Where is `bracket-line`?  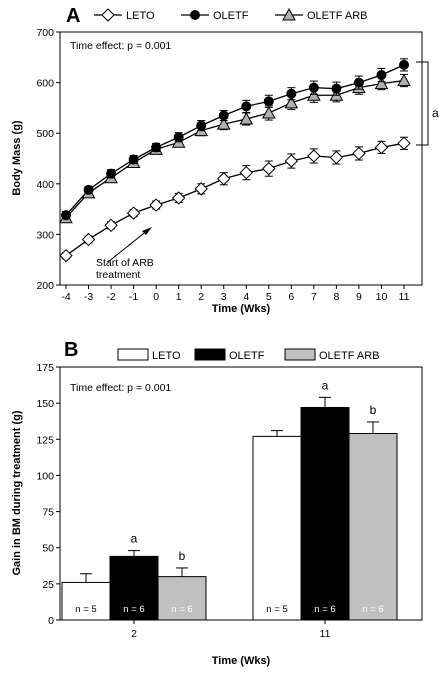
bracket-line is located at coordinates (422, 103).